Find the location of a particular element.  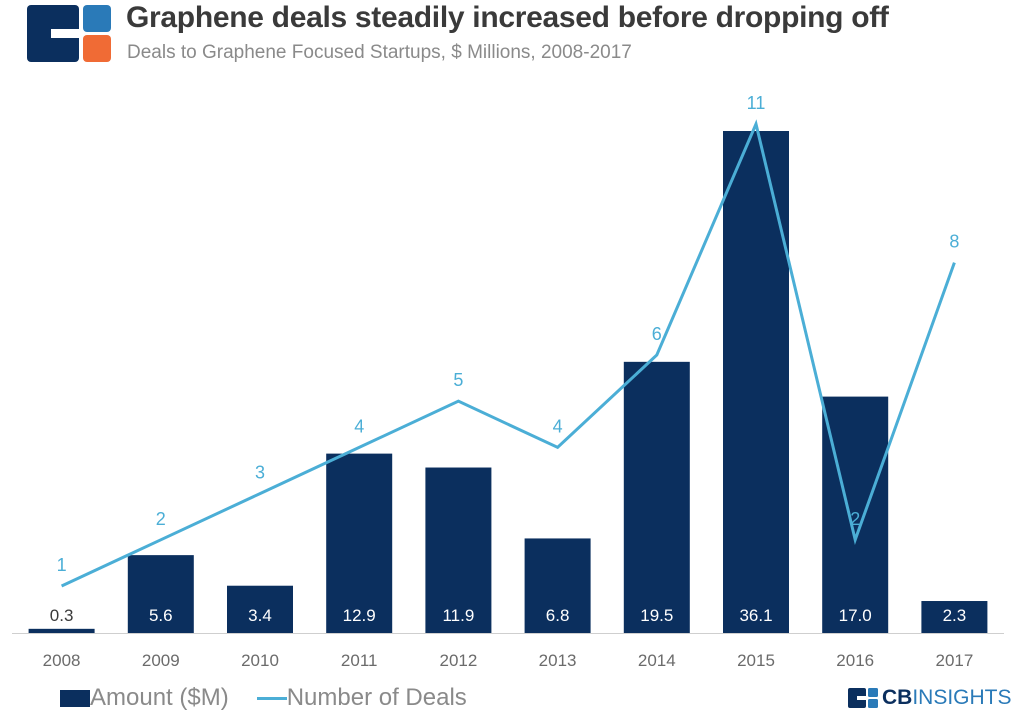

legend-bar-label: Amount ($M) is located at coordinates (159, 697).